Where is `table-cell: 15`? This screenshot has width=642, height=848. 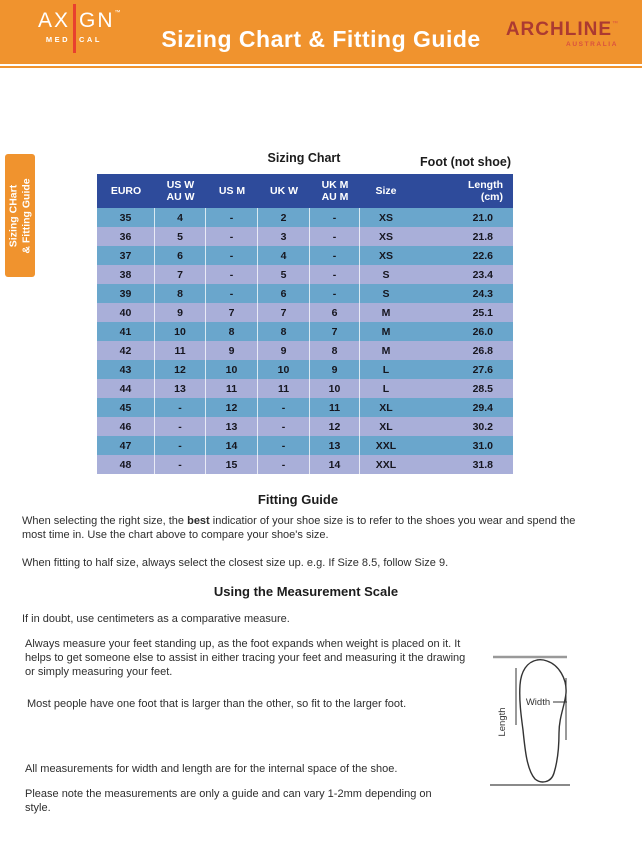
table-cell: 15 is located at coordinates (232, 464).